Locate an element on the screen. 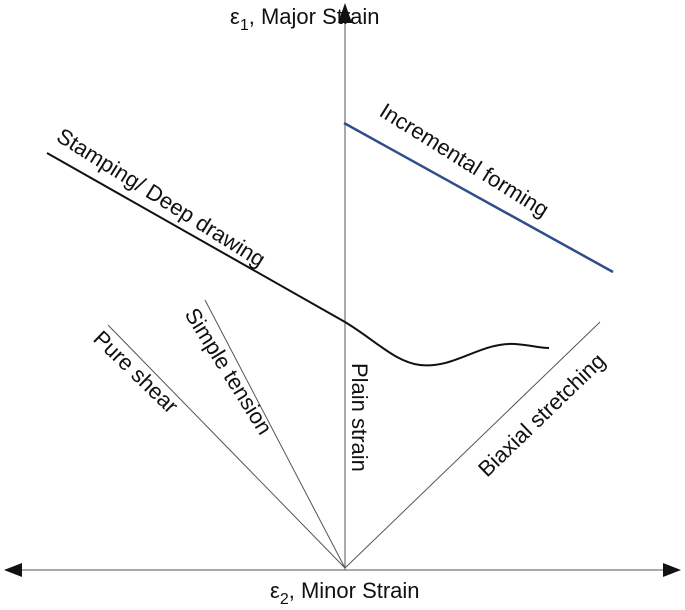 Image resolution: width=685 pixels, height=610 pixels. x-axis-label: ε2, Minor Strain is located at coordinates (345, 593).